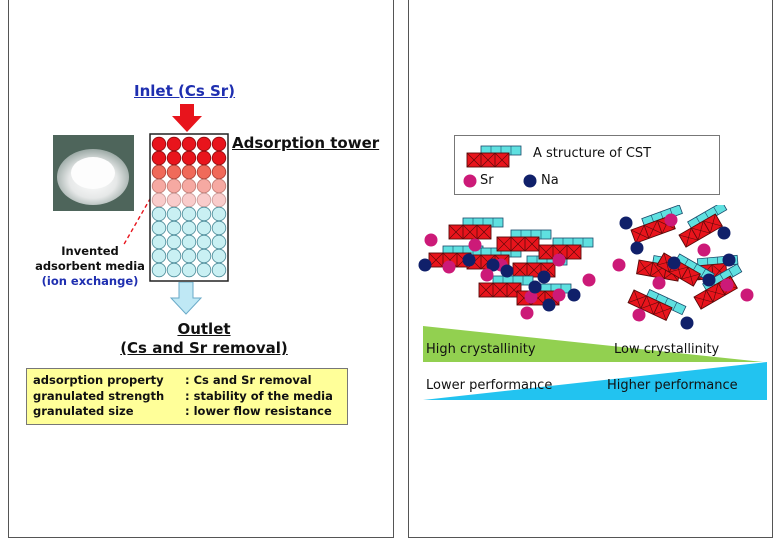 This screenshot has width=777, height=549. Describe the element at coordinates (667, 349) in the screenshot. I see `low-crystallinity-label: Low crystallinity` at that location.